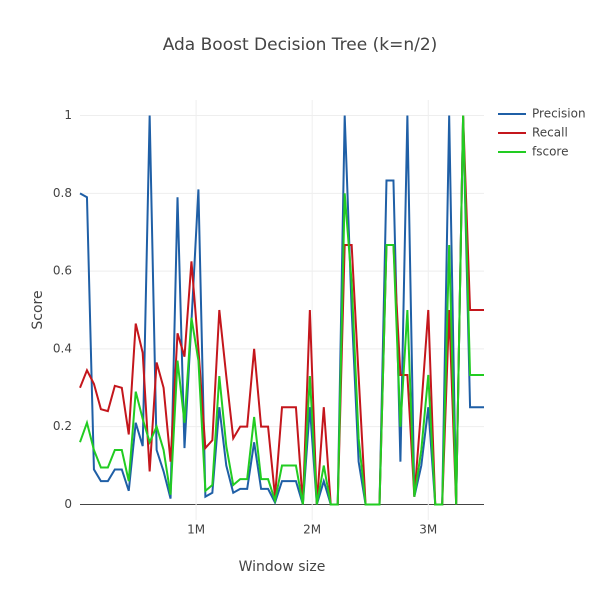  What do you see at coordinates (282, 567) in the screenshot?
I see `x-axis-title: Window size` at bounding box center [282, 567].